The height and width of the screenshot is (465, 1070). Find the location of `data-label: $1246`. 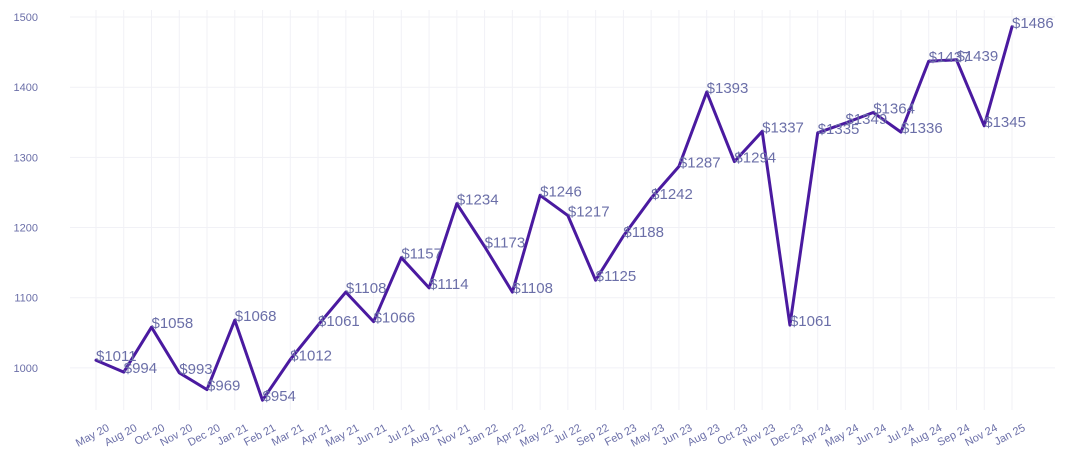

data-label: $1246 is located at coordinates (561, 191).